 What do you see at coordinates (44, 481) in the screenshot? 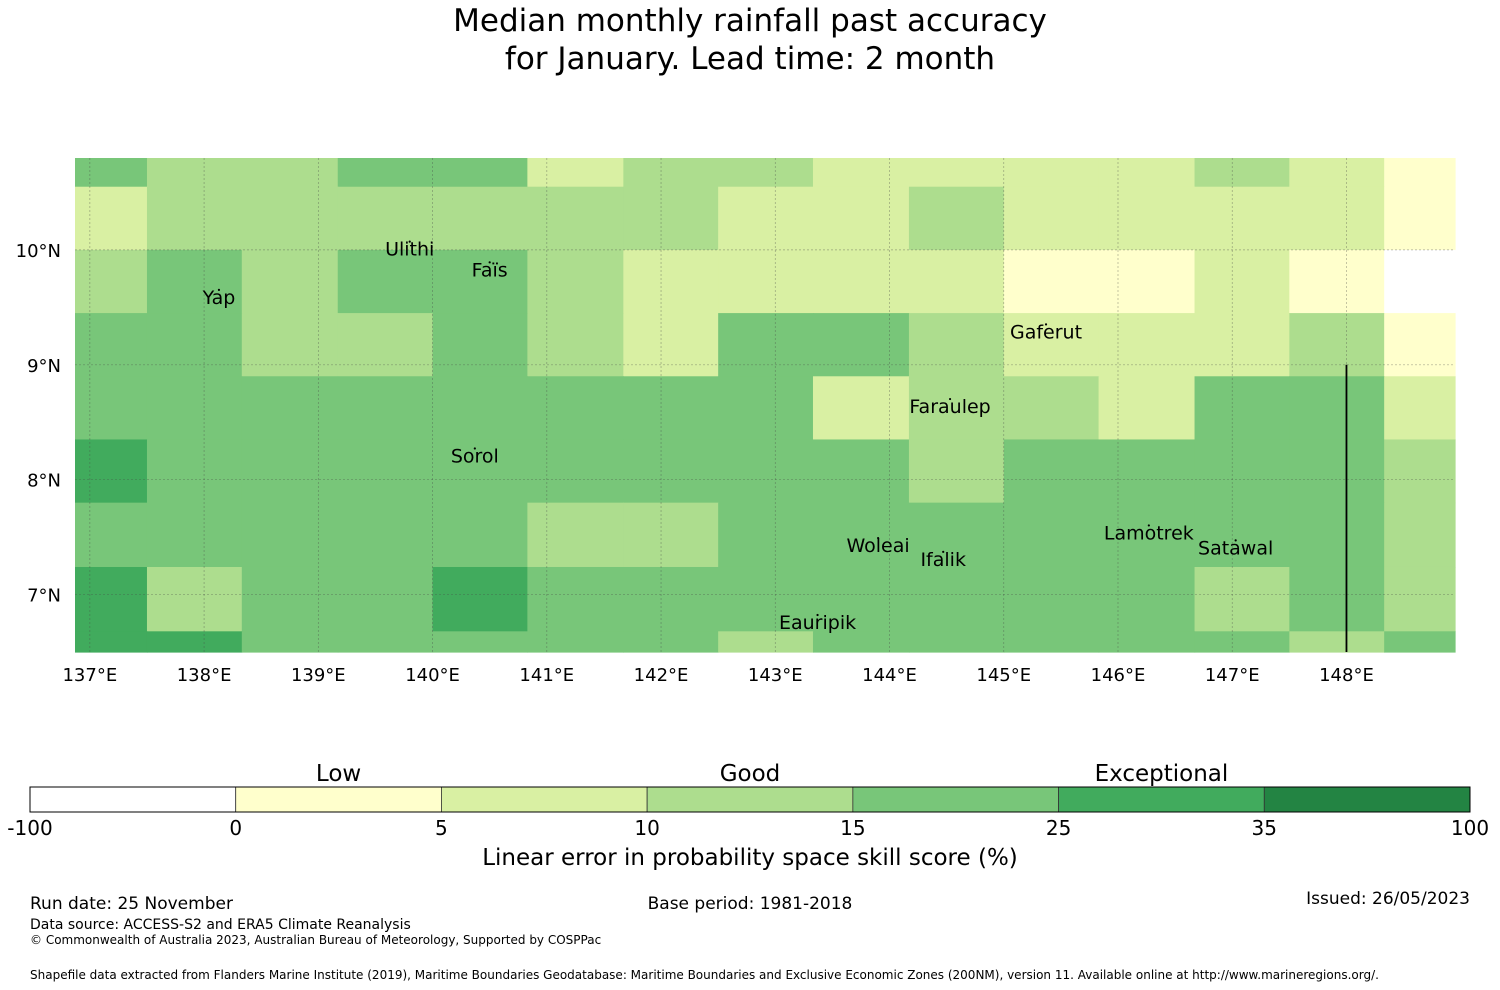
I see `y-tick-label: 8°N` at bounding box center [44, 481].